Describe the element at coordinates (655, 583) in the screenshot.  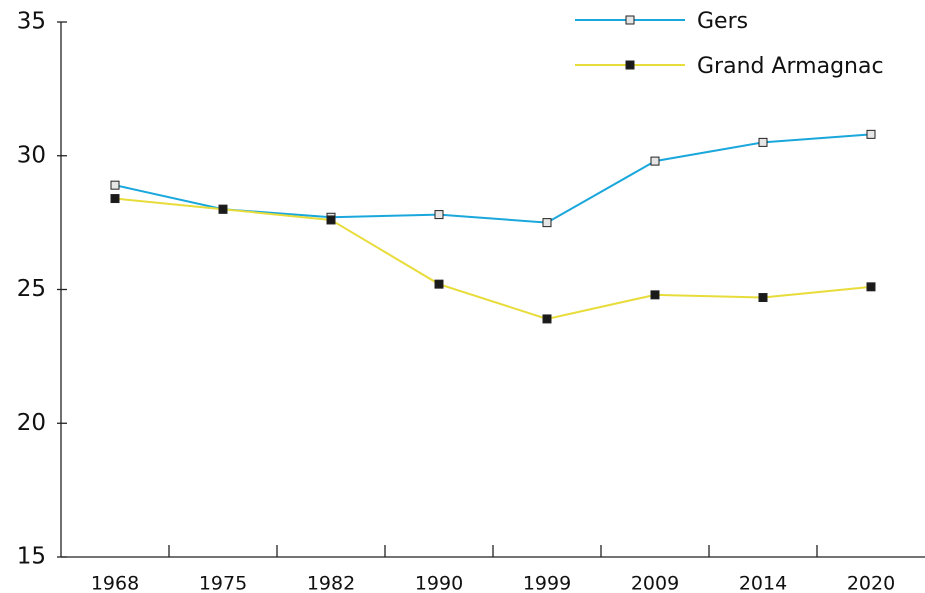
I see `x-tick-label: 2009` at that location.